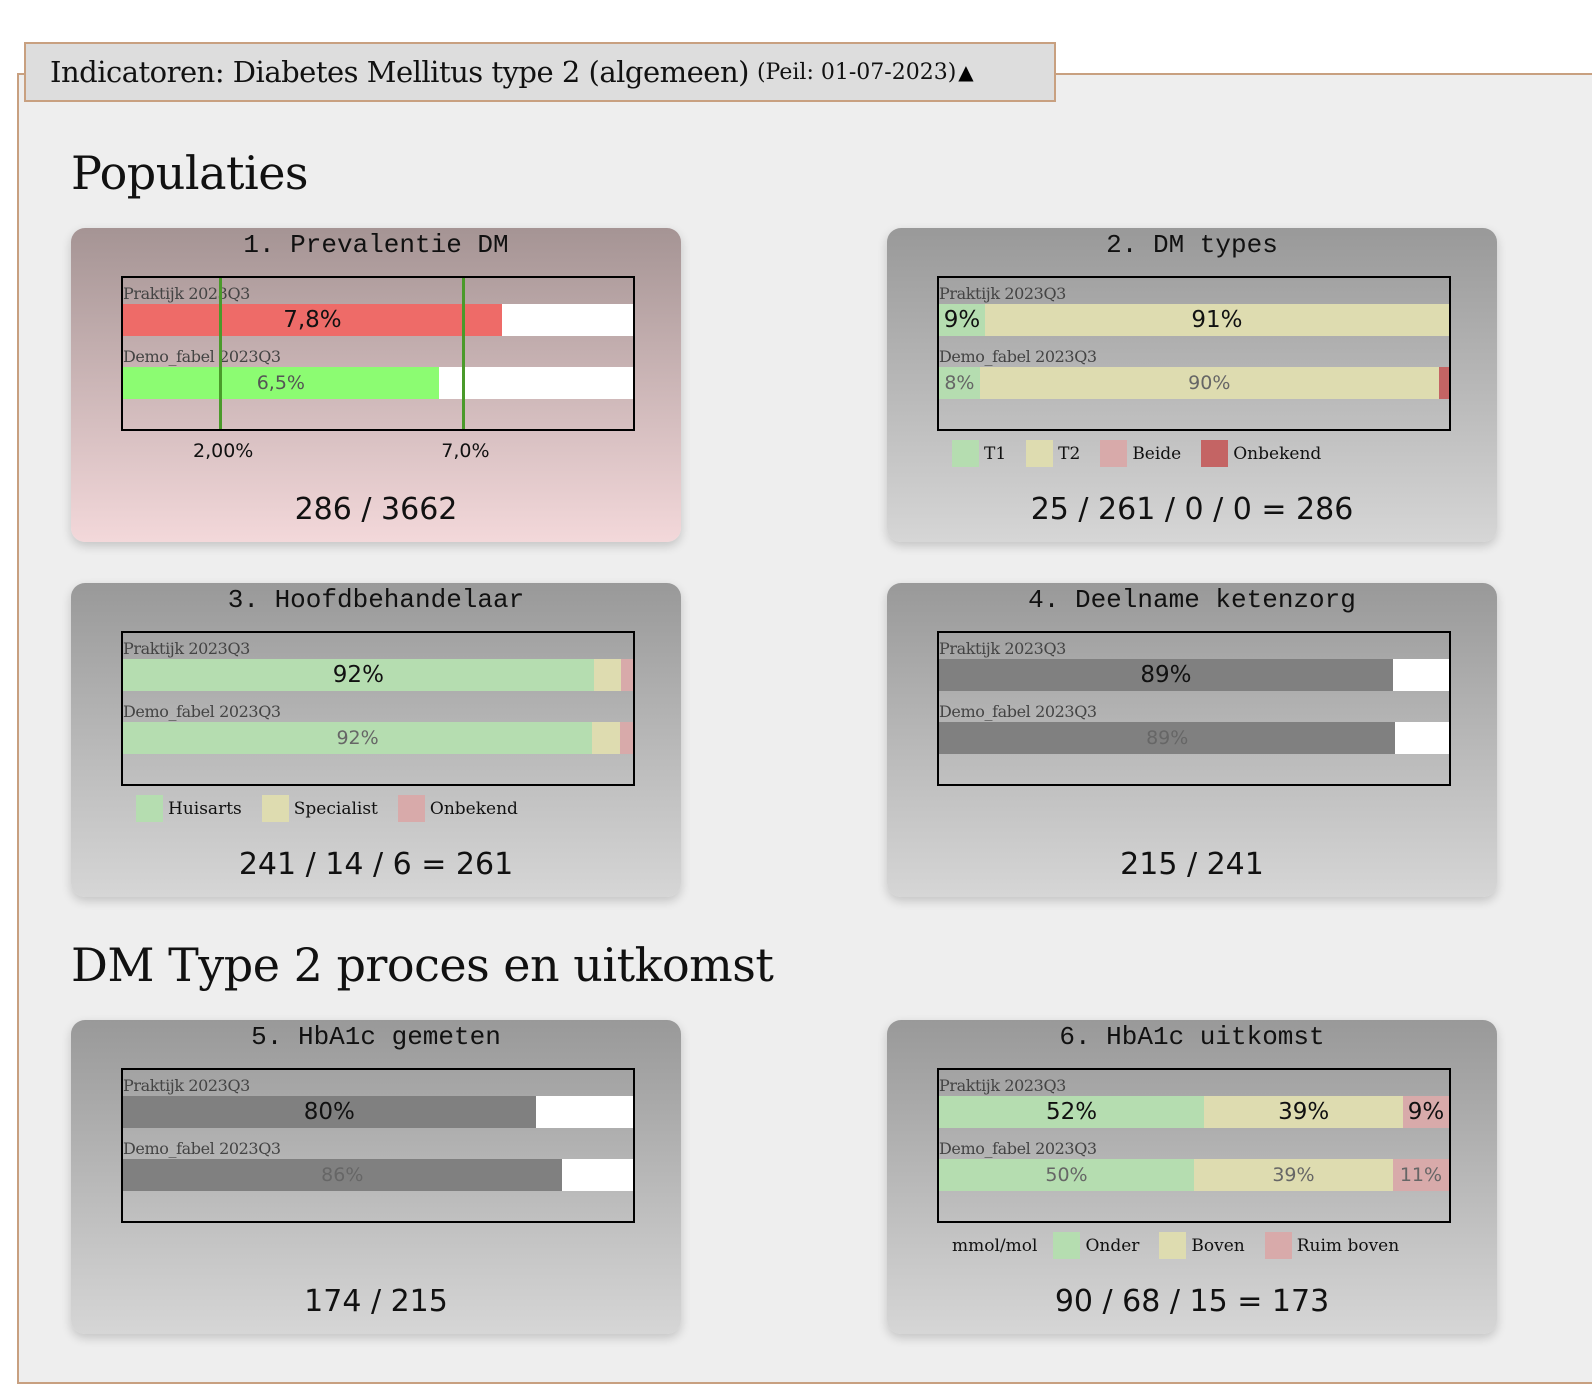 This screenshot has height=1384, width=1592. I want to click on stacked-bar: 52% 39% 9%, so click(1194, 1112).